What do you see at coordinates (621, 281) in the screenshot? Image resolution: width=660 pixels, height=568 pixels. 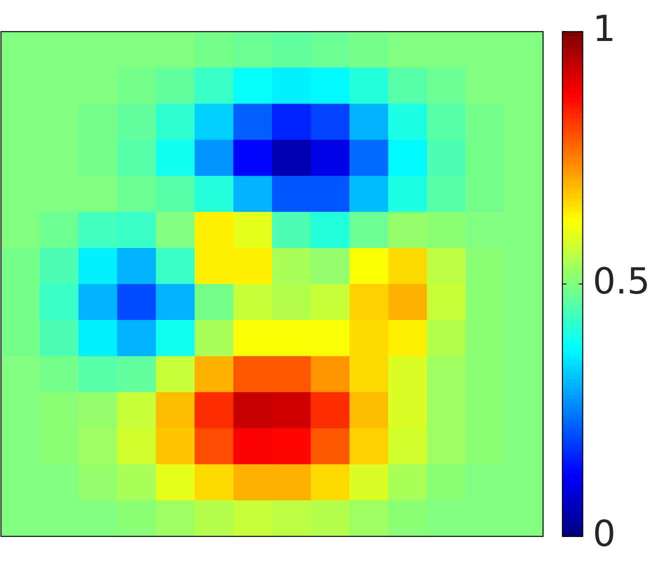 I see `color-bar-label: 0.5` at bounding box center [621, 281].